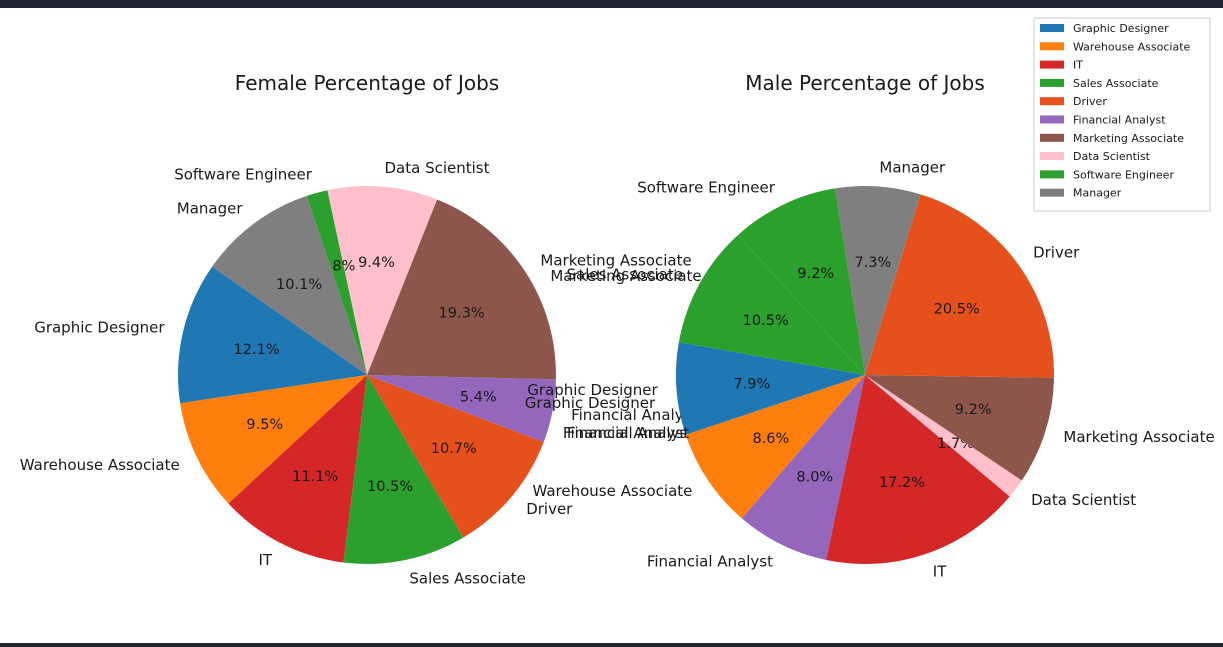  What do you see at coordinates (1052, 156) in the screenshot?
I see `legend-swatch-data-scientist` at bounding box center [1052, 156].